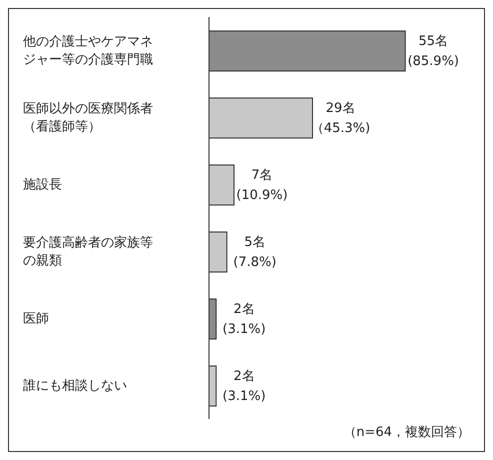 This screenshot has width=493, height=460. I want to click on y-tick-label: 他の介護士やケアマネジャー等の介護専門職, so click(88, 51).